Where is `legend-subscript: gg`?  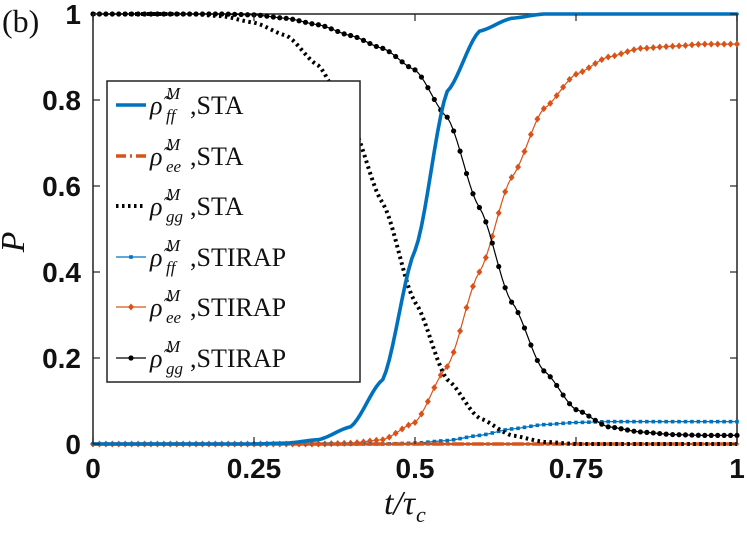
legend-subscript: gg is located at coordinates (174, 368).